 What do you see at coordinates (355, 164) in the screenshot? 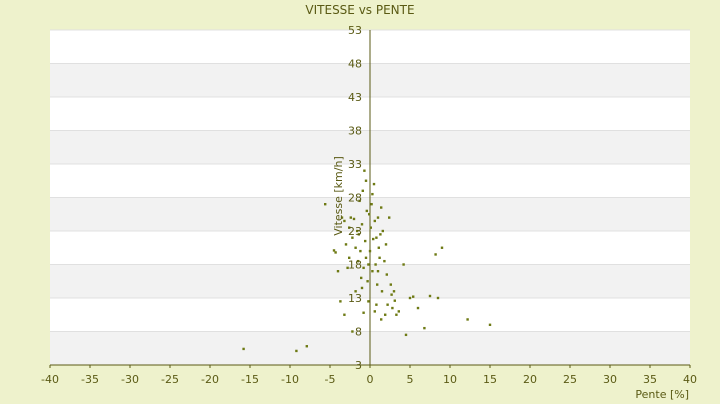
I see `y-tick-label: 33` at bounding box center [355, 164].